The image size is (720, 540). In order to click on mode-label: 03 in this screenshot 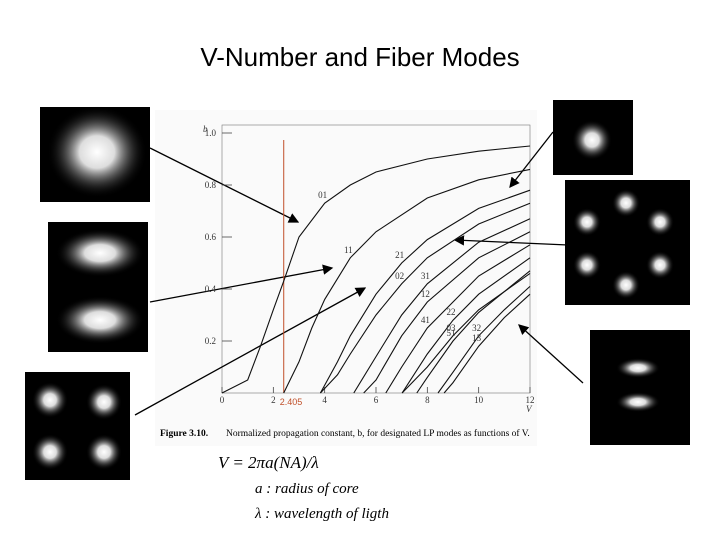, I will do `click(452, 328)`.